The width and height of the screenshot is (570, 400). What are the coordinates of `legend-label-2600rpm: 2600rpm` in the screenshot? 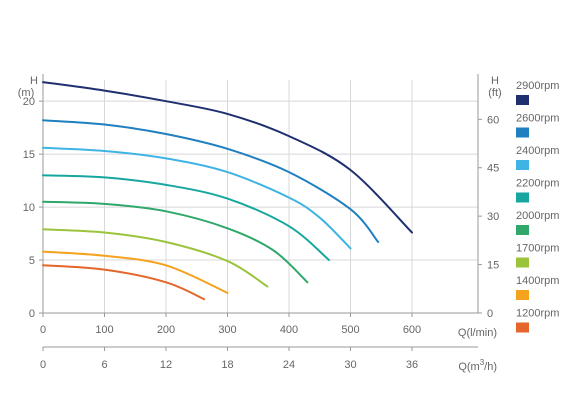 It's located at (537, 119).